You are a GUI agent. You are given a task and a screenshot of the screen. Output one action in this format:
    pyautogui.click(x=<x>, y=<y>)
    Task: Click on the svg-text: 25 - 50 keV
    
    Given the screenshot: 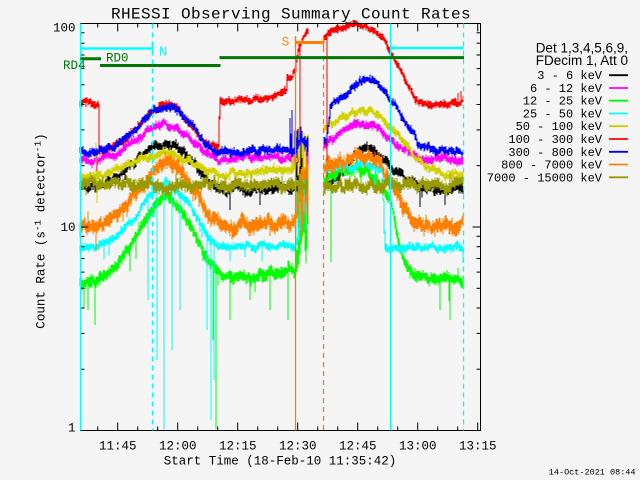 What is the action you would take?
    pyautogui.click(x=563, y=115)
    